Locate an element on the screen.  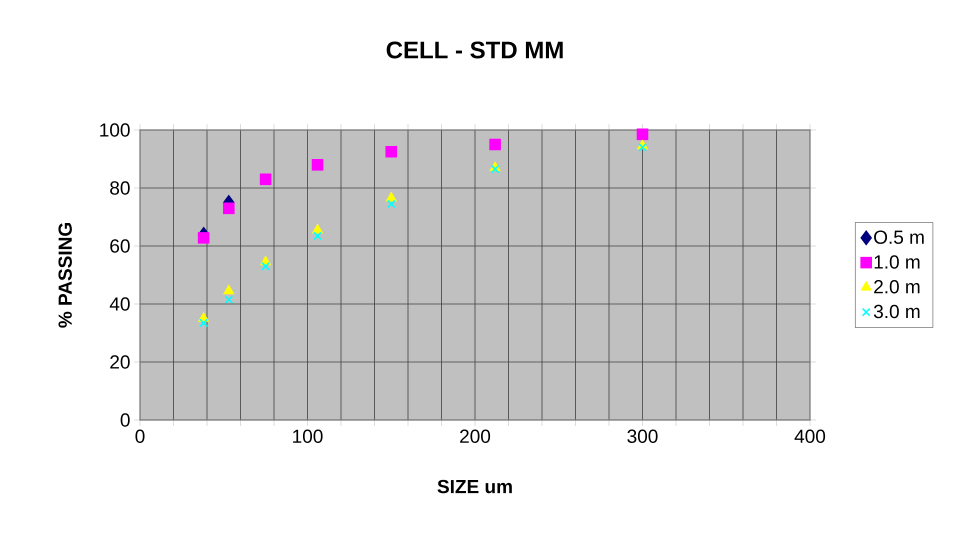
x-tick-label: 100 is located at coordinates (308, 436).